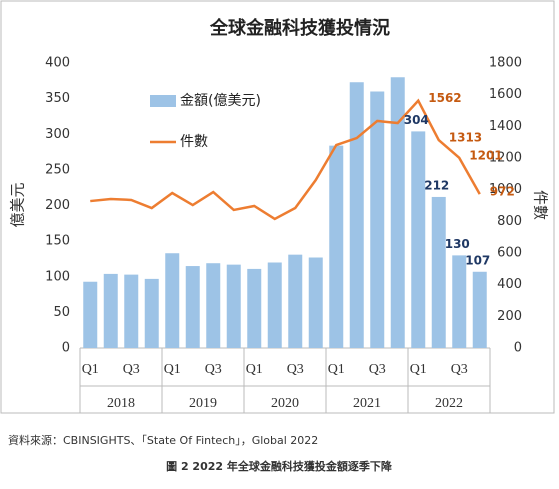 This screenshot has width=559, height=489. Describe the element at coordinates (541, 205) in the screenshot. I see `y2-axis-title: 件數` at that location.